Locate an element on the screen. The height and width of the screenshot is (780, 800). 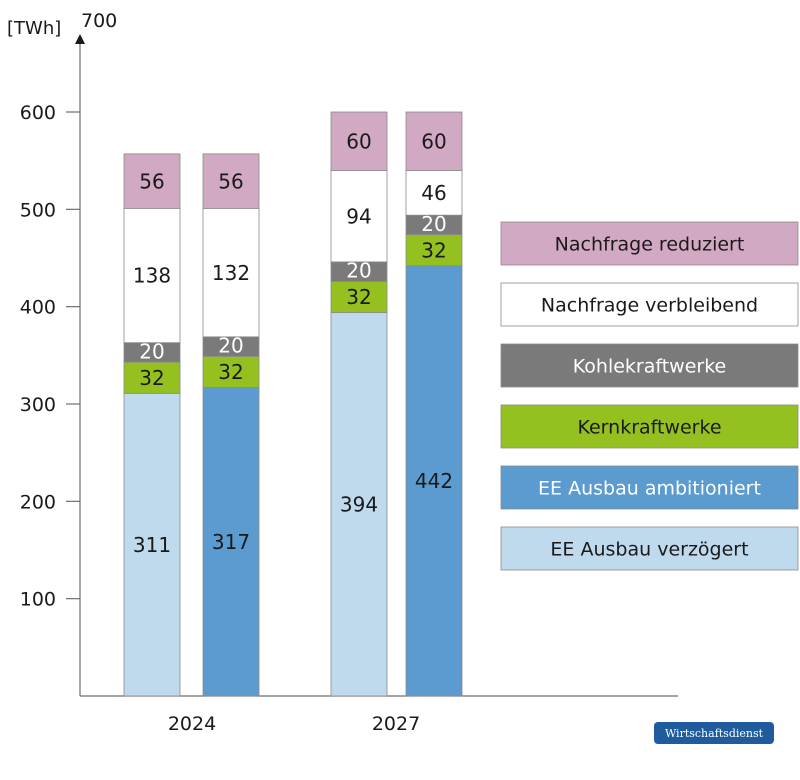
x-category-label: 2027 is located at coordinates (396, 724).